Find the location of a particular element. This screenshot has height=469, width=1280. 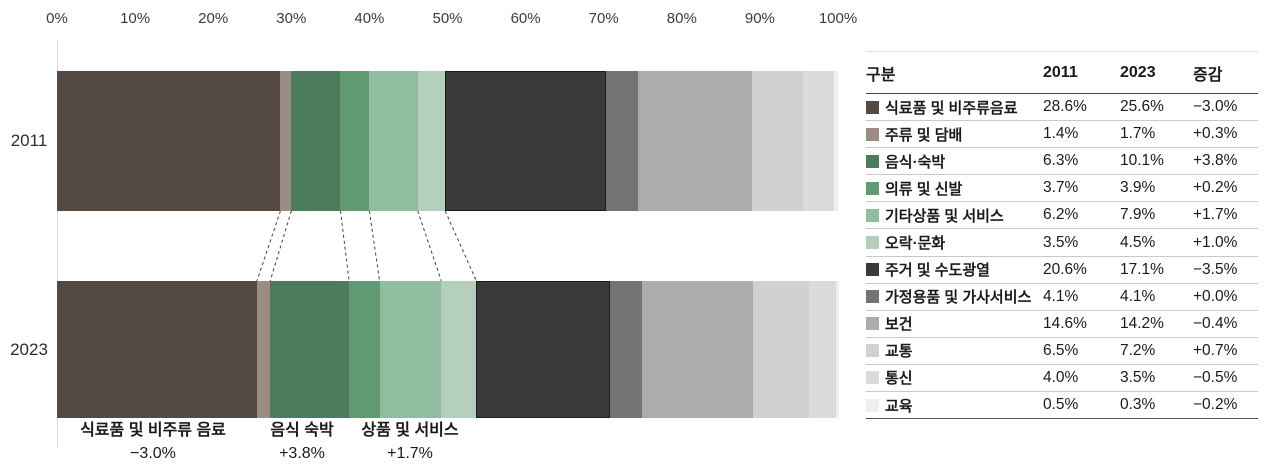

annotation: 식료품 및 비주류 음료 −3.0% is located at coordinates (153, 442).